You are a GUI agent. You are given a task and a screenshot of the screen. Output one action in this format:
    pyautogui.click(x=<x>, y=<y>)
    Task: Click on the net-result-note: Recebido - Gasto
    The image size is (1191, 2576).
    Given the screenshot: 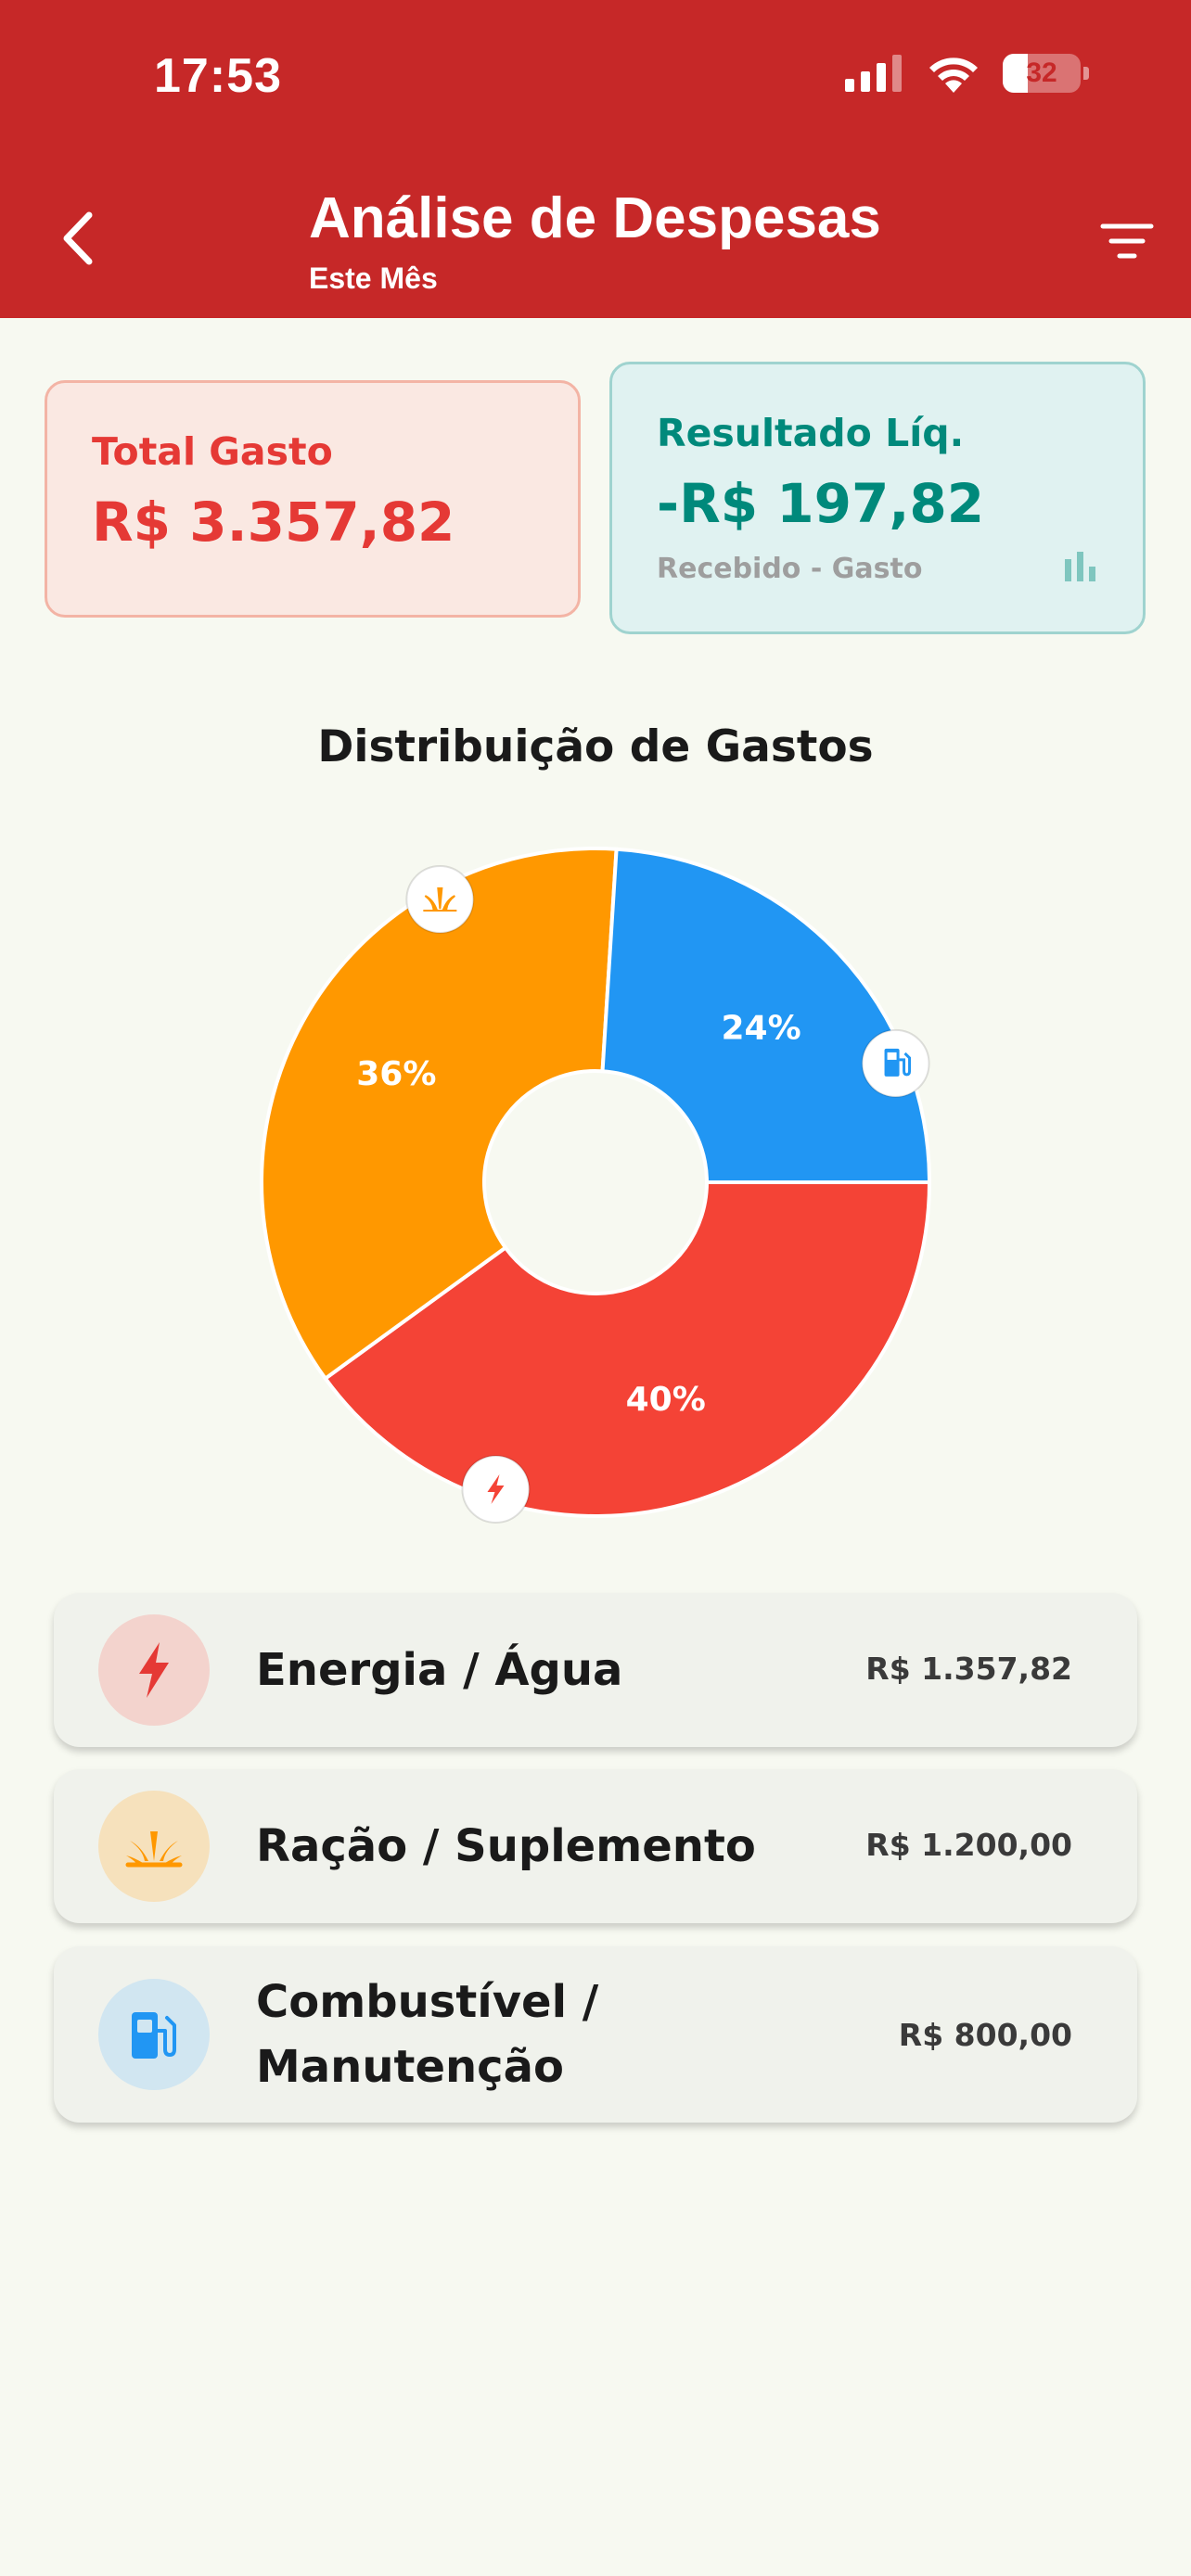 What is the action you would take?
    pyautogui.click(x=790, y=569)
    